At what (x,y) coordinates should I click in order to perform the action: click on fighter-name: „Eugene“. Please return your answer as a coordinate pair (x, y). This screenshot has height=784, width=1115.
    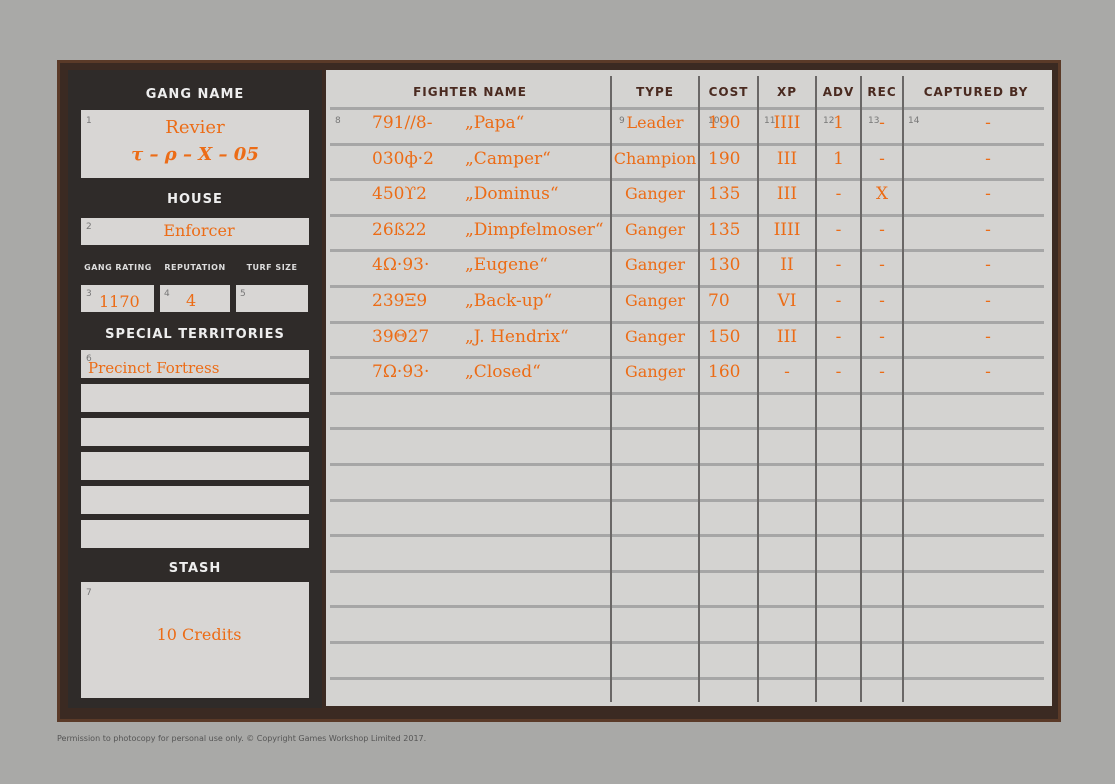
    Looking at the image, I should click on (506, 265).